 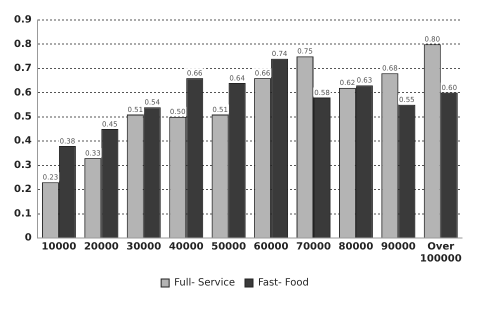 I want to click on y-tick-label: 0.7, so click(x=23, y=68).